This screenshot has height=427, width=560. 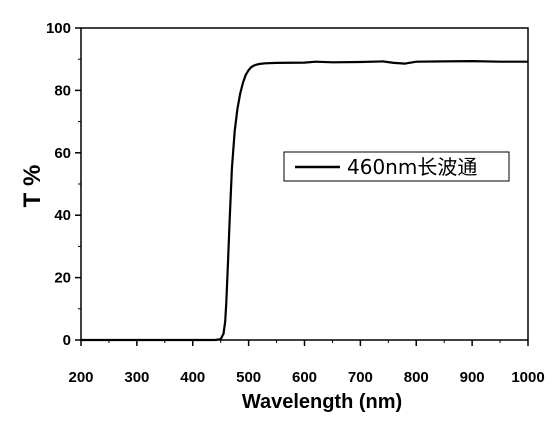 What do you see at coordinates (80, 377) in the screenshot?
I see `x-tick-label: 200` at bounding box center [80, 377].